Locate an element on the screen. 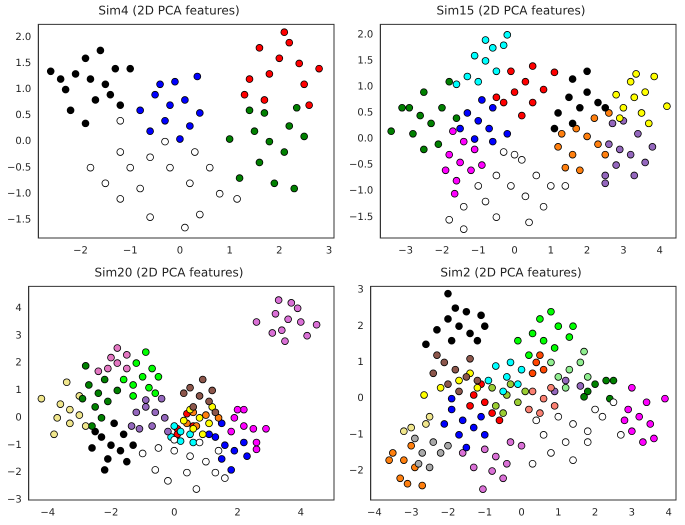 The height and width of the screenshot is (525, 685). y-tick-label: −2 is located at coordinates (14, 472).